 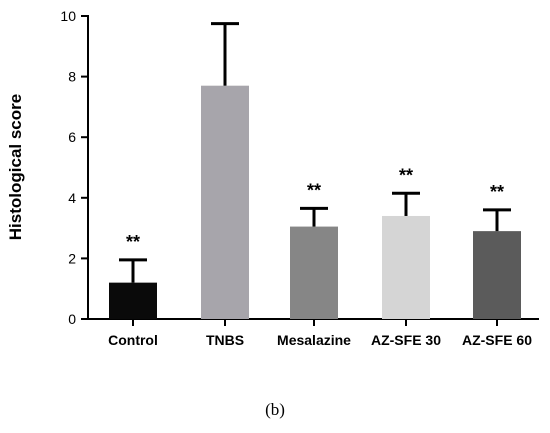 What do you see at coordinates (15, 167) in the screenshot?
I see `y-axis-title: Histological score` at bounding box center [15, 167].